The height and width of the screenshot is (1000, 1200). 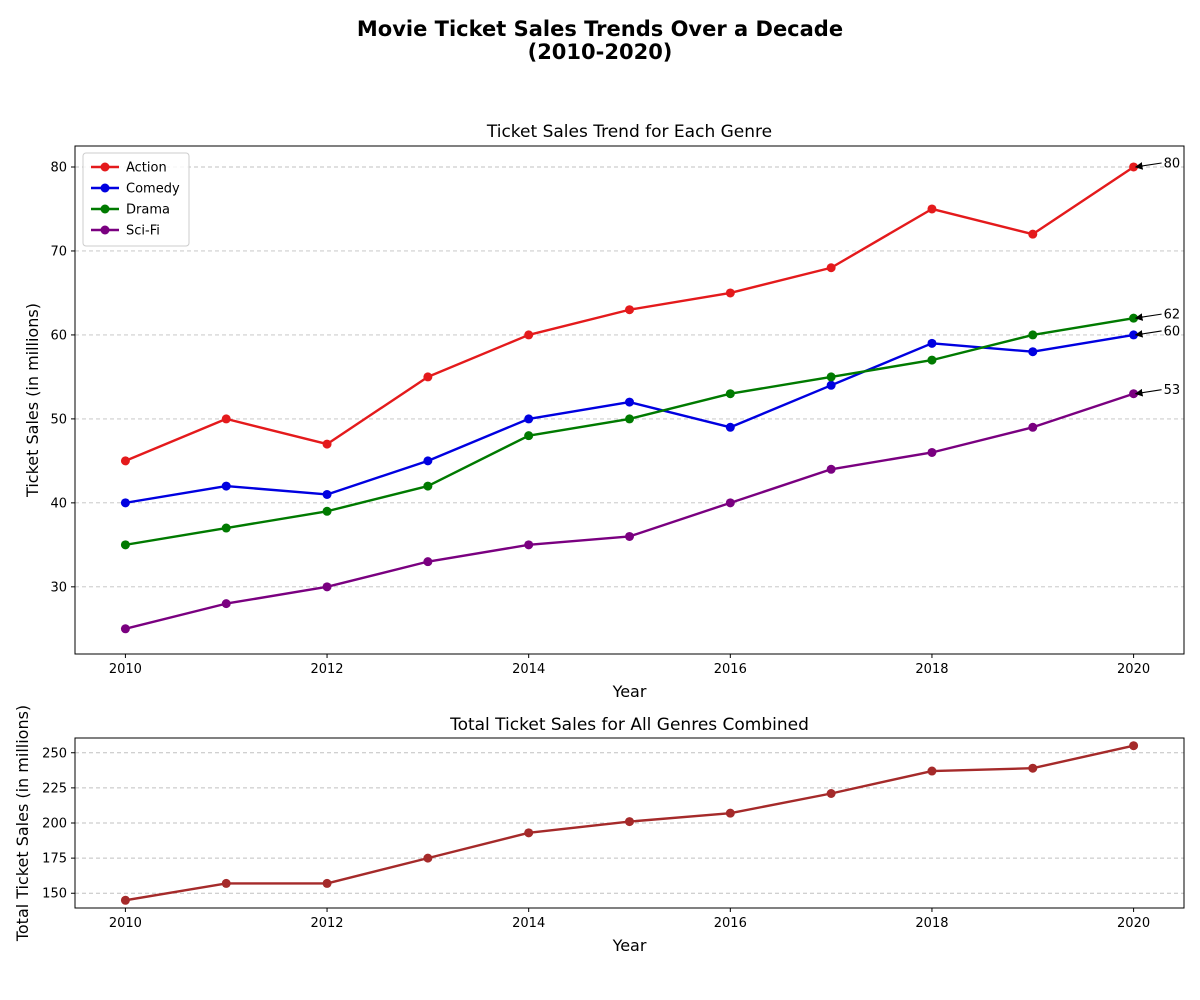 I want to click on legend: Action Comedy Drama Sci-Fi, so click(x=136, y=199).